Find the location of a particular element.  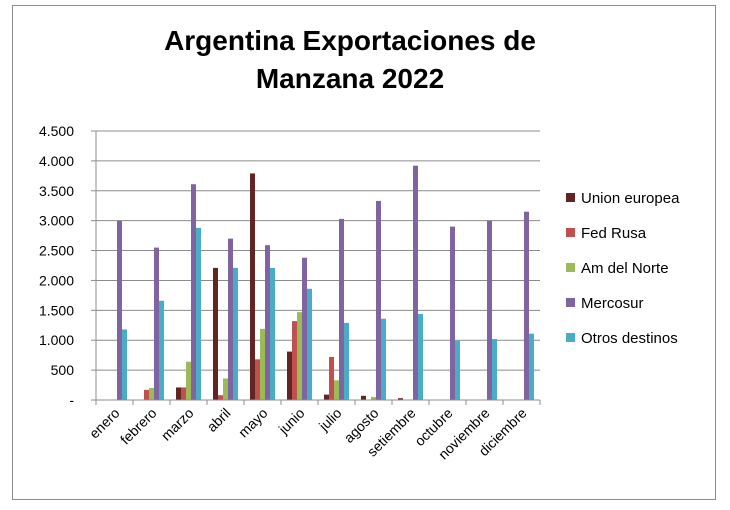

legend-label: Mercosur is located at coordinates (612, 303).